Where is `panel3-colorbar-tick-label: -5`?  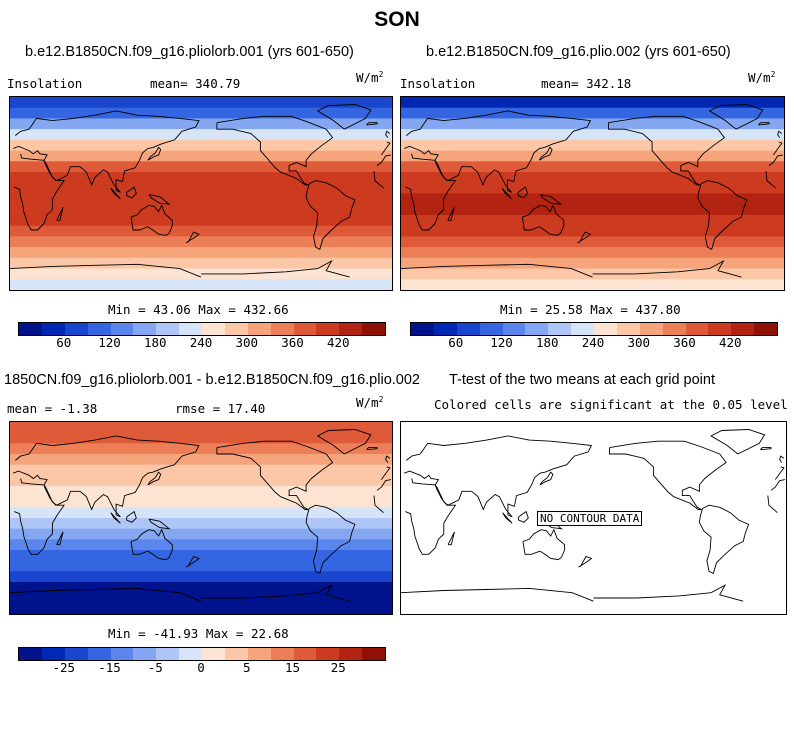 panel3-colorbar-tick-label: -5 is located at coordinates (155, 667).